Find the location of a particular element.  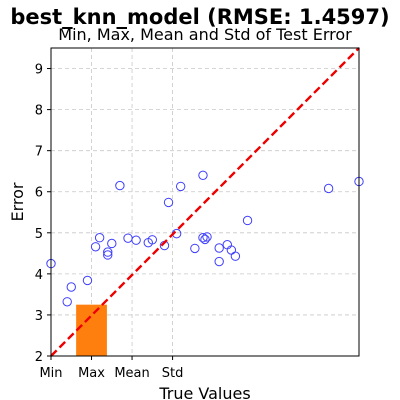

y-axis-label: Error is located at coordinates (17, 201).